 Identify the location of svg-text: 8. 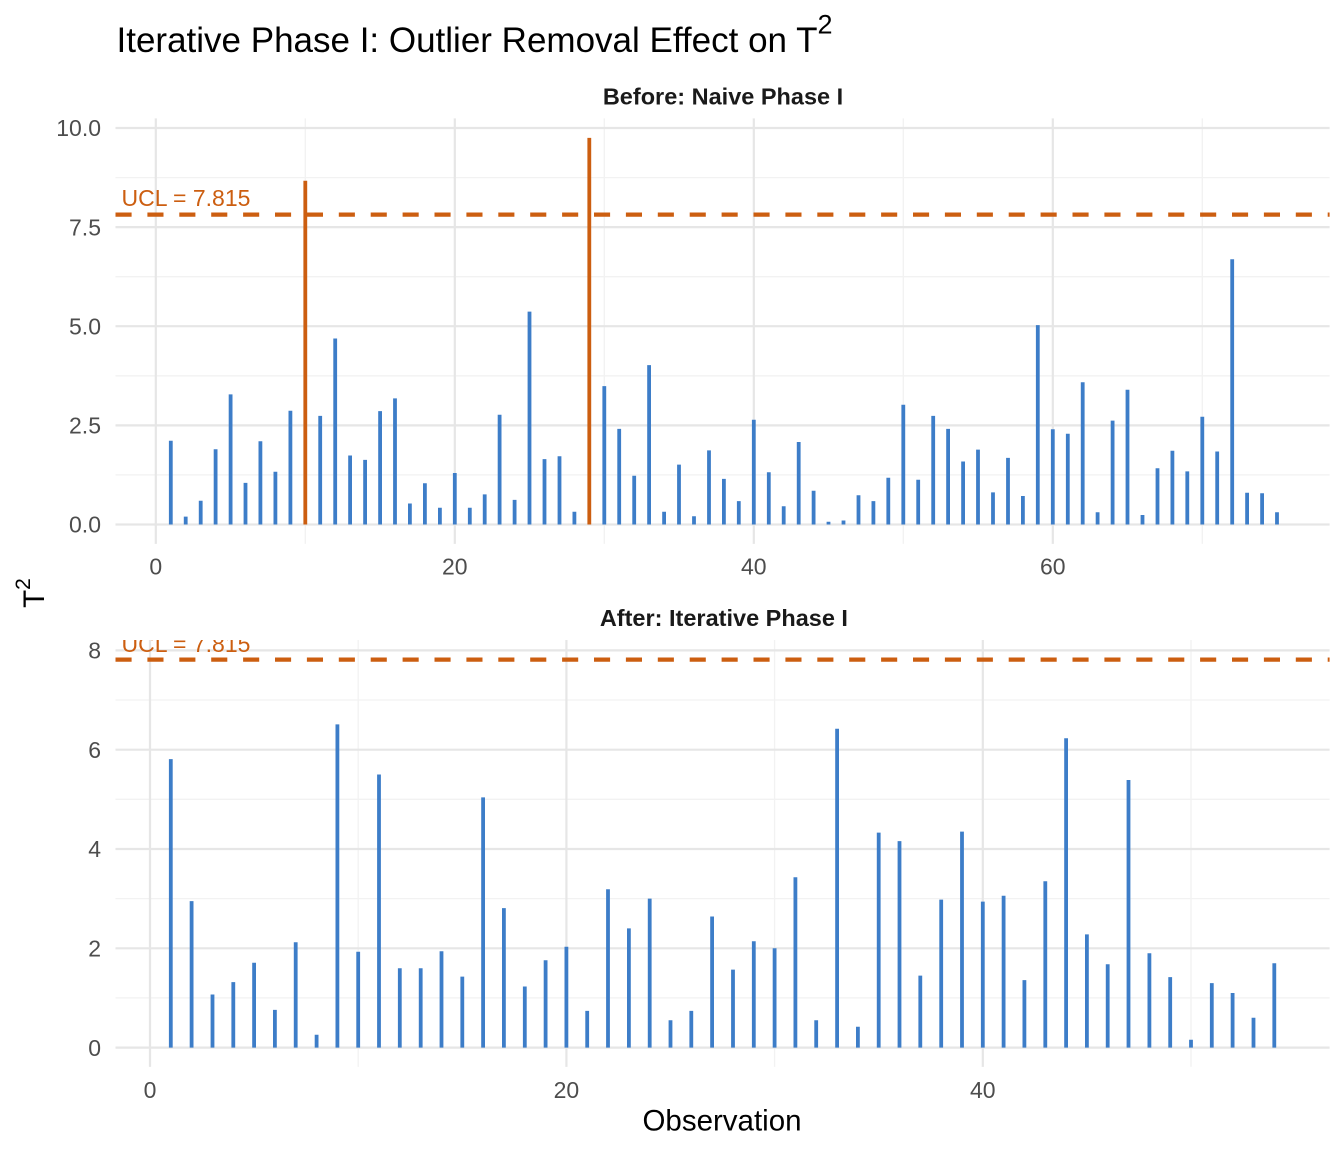
(94, 651).